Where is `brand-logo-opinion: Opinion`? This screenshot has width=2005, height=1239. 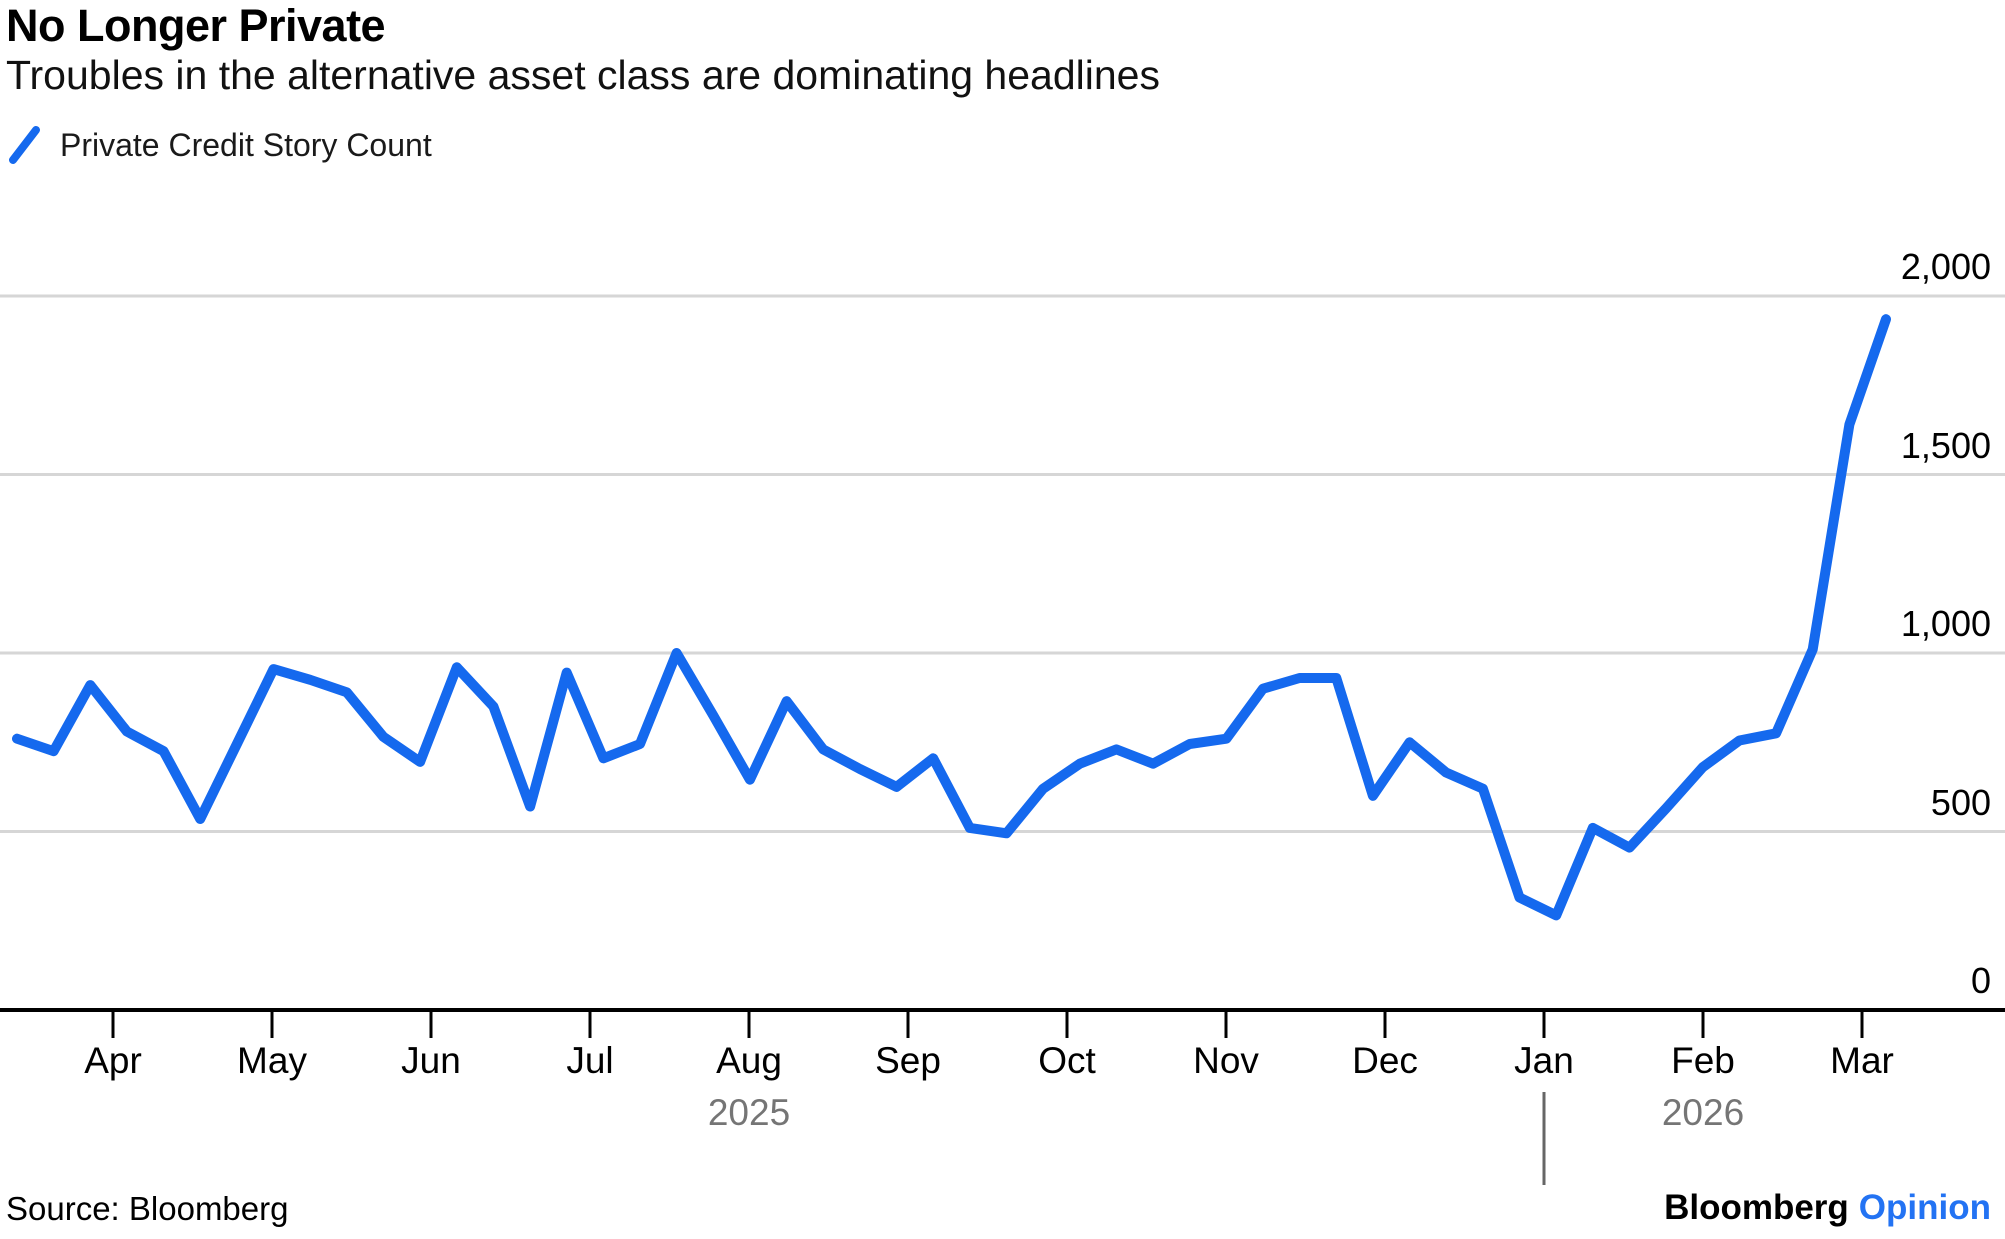 brand-logo-opinion: Opinion is located at coordinates (1924, 1207).